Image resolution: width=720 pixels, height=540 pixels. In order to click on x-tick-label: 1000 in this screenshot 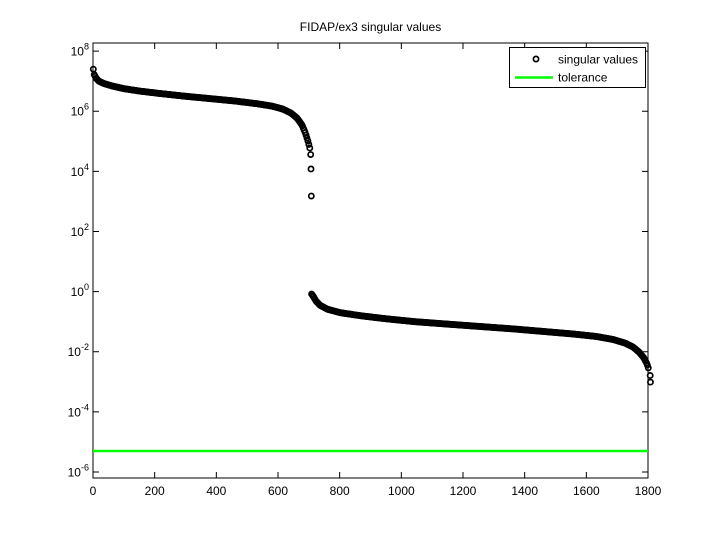, I will do `click(401, 491)`.